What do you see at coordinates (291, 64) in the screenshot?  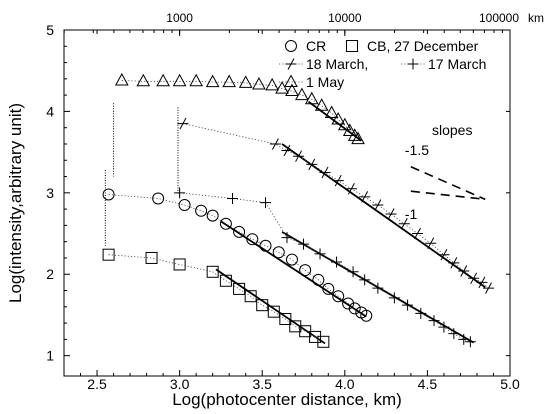 I see `legend-marker-18-march` at bounding box center [291, 64].